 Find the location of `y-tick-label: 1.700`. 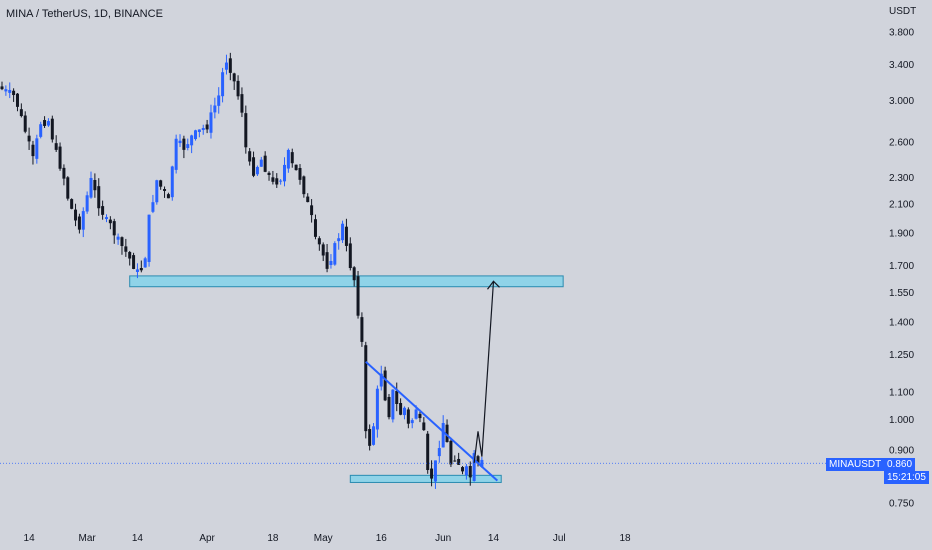

y-tick-label: 1.700 is located at coordinates (901, 266).